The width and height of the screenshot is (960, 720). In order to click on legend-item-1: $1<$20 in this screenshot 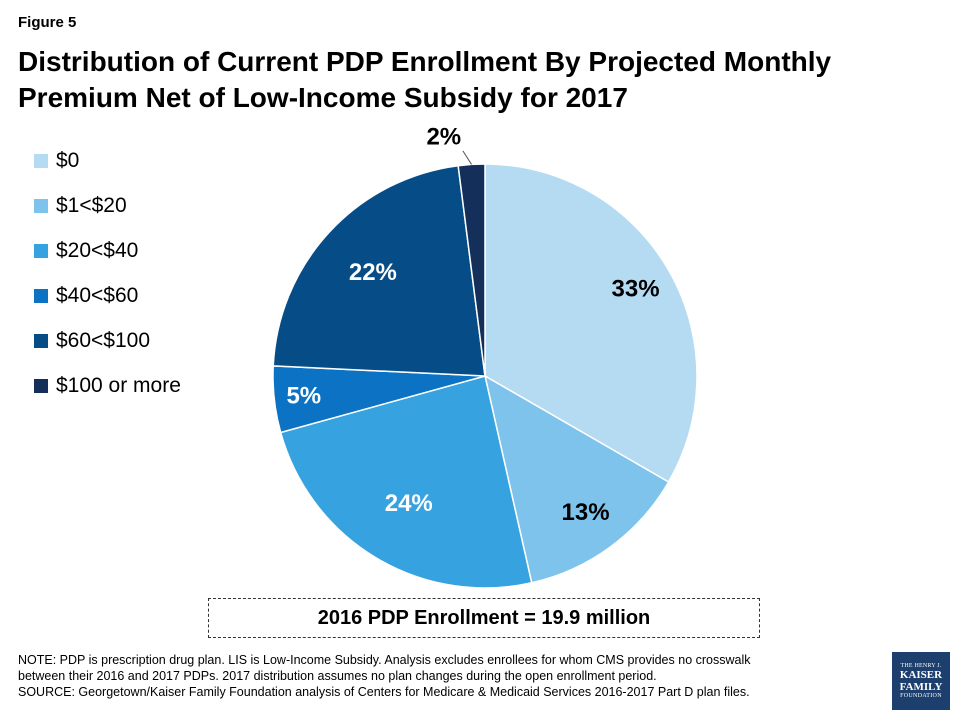, I will do `click(107, 205)`.